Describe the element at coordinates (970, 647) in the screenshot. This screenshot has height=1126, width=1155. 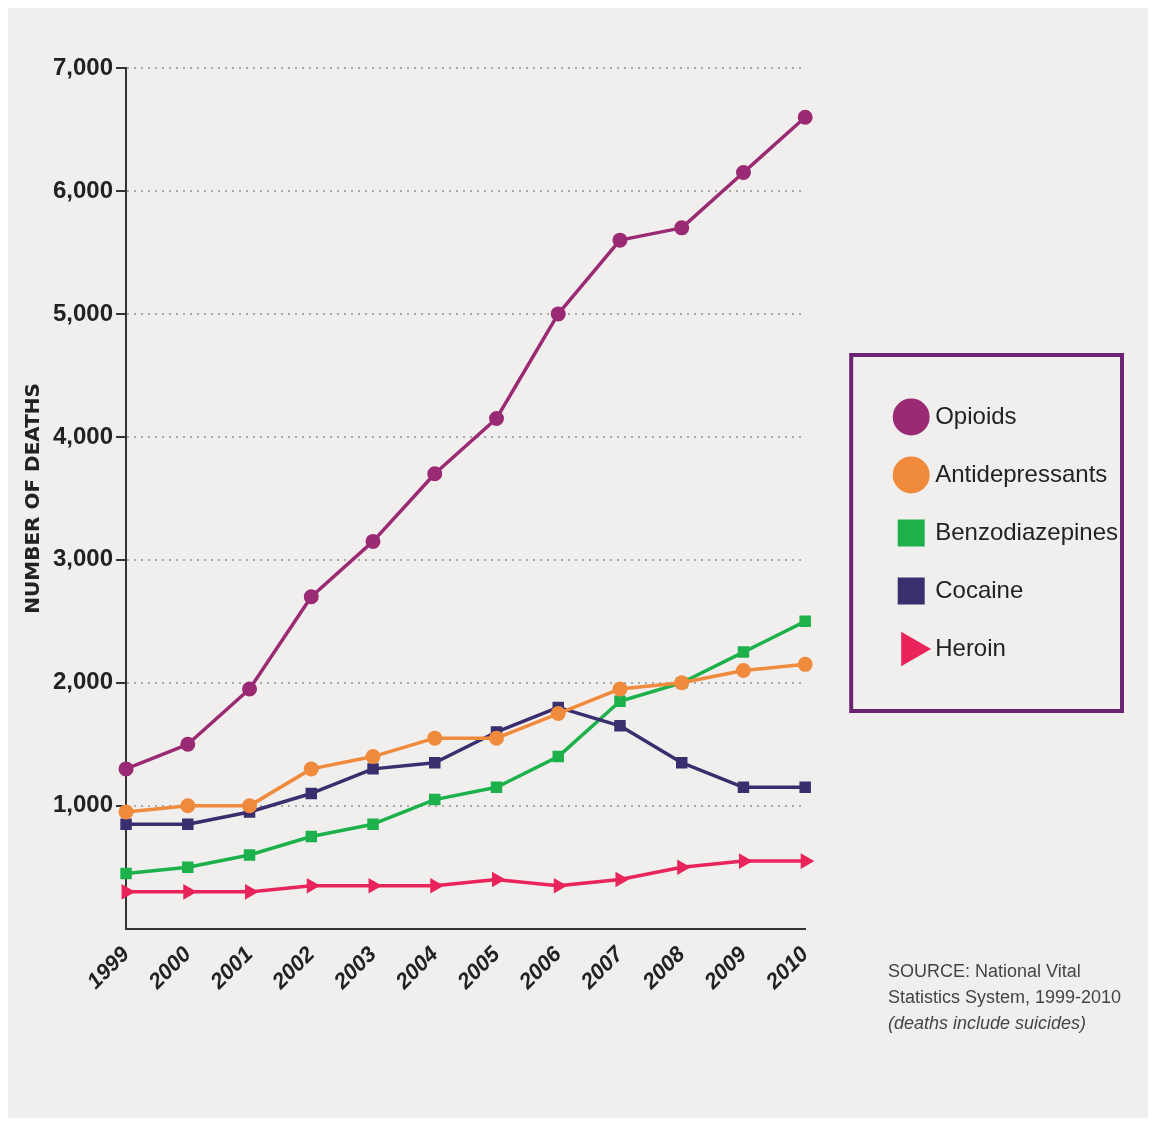
I see `legend-label: Heroin` at that location.